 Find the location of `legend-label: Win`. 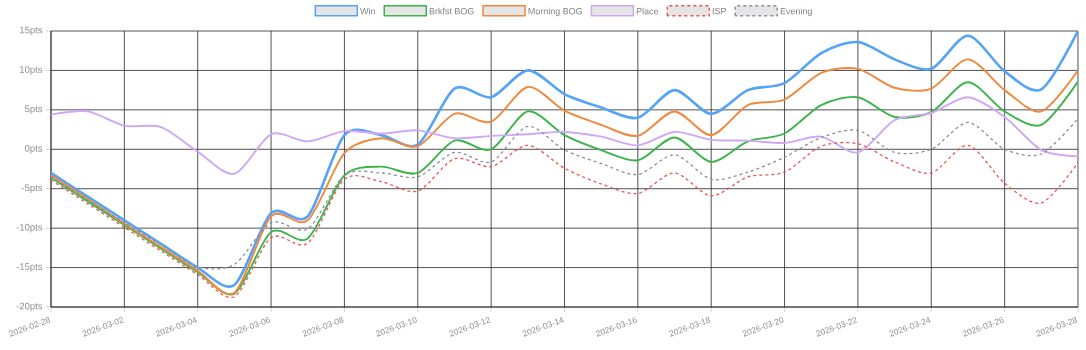

legend-label: Win is located at coordinates (367, 11).